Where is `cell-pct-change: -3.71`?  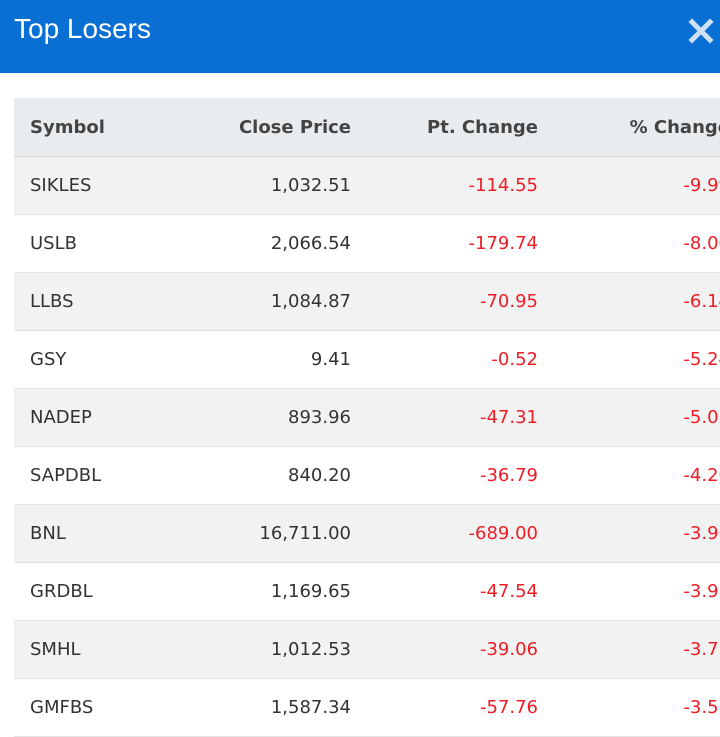
cell-pct-change: -3.71 is located at coordinates (629, 649).